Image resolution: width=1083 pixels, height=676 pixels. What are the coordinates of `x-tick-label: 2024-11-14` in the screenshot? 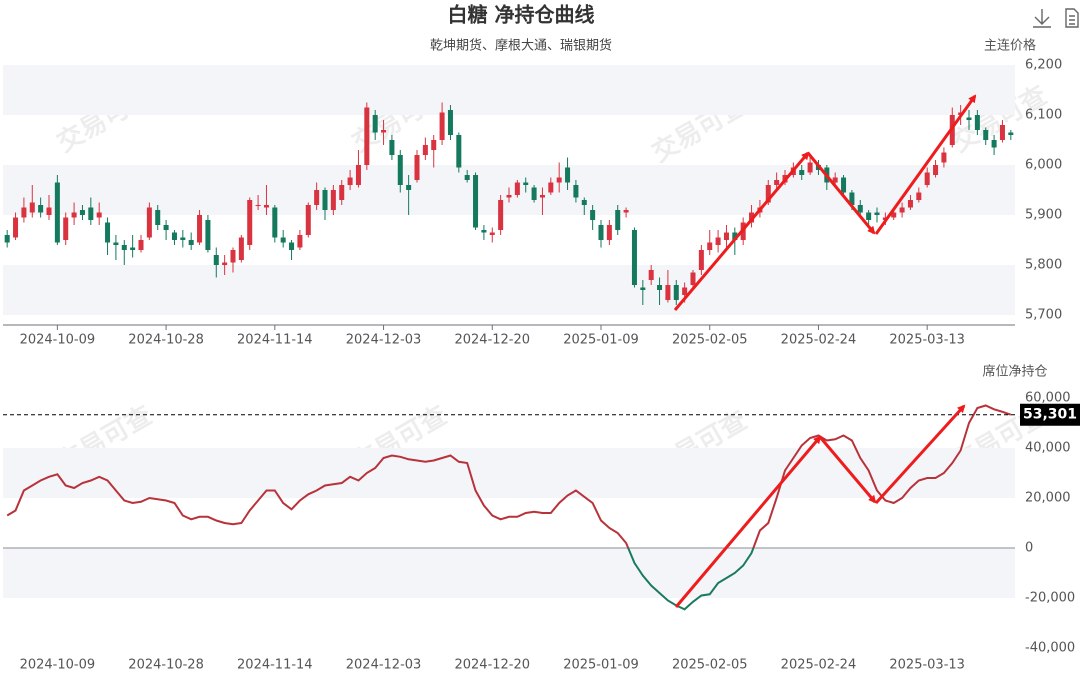 It's located at (275, 665).